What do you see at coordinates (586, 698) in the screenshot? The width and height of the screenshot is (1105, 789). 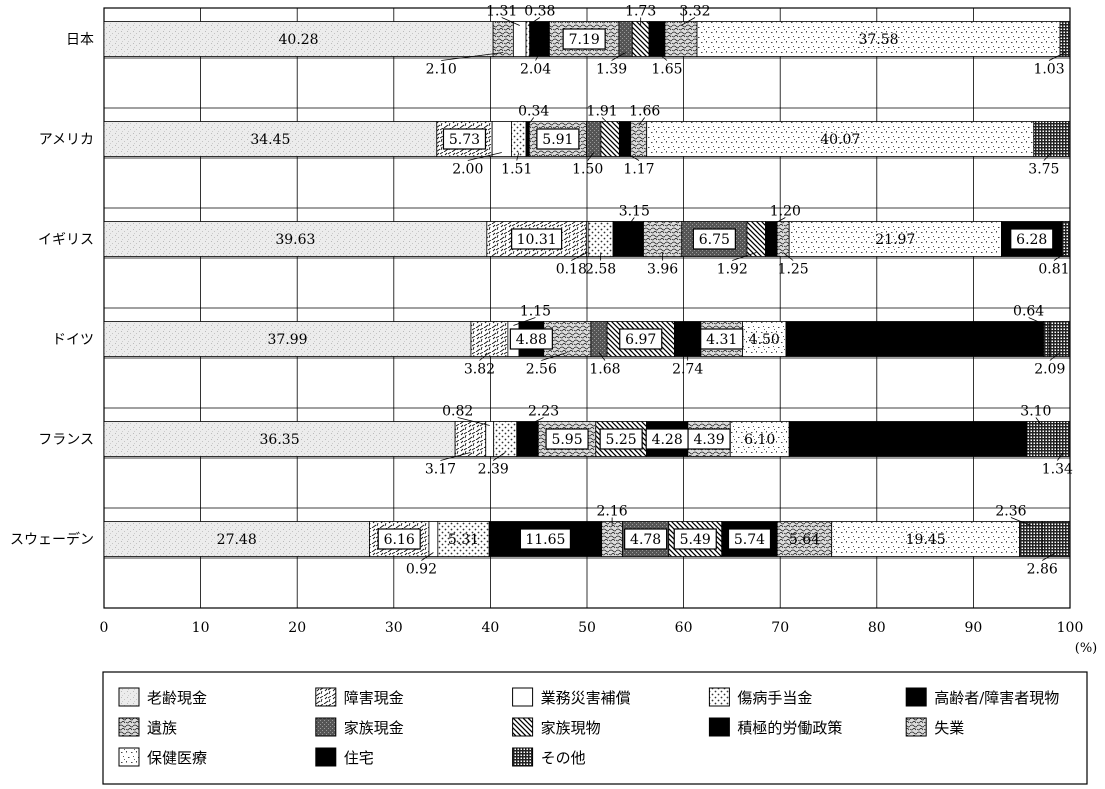 I see `legend-label: 業務災害補償` at bounding box center [586, 698].